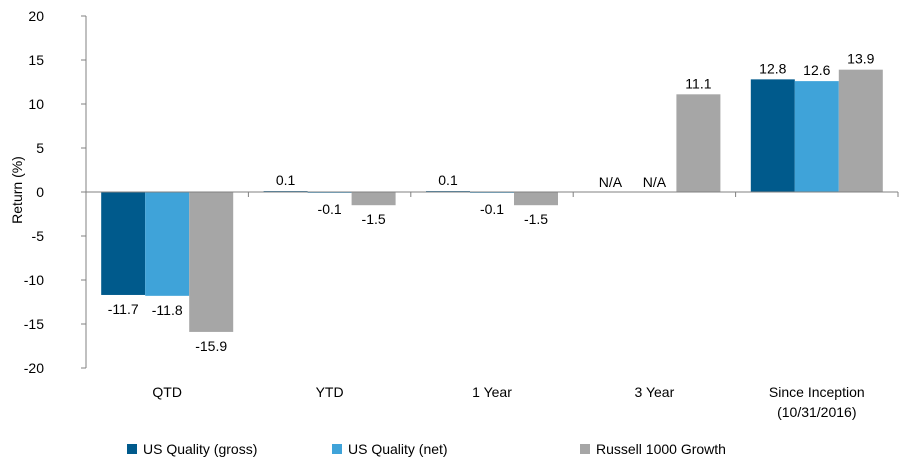 The height and width of the screenshot is (466, 906). Describe the element at coordinates (36, 16) in the screenshot. I see `y-tick-label: 20` at that location.